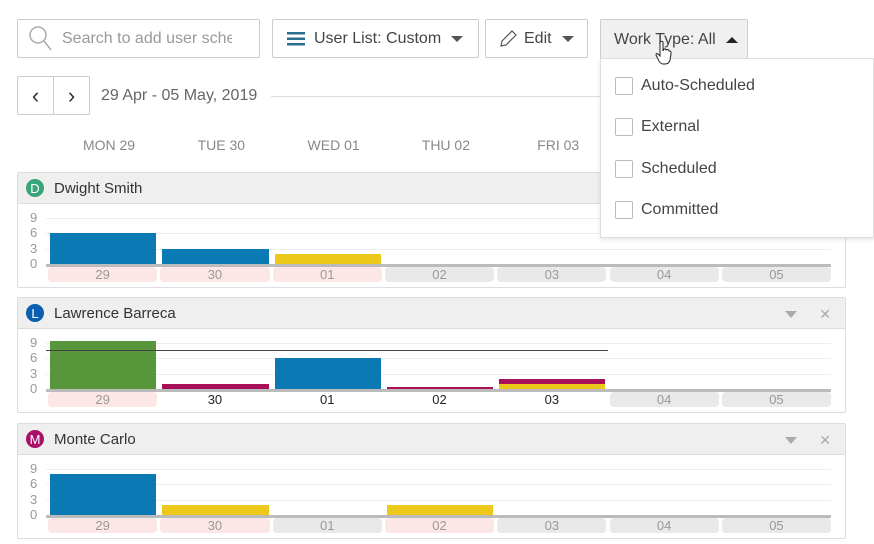  I want to click on user-list-label: User List: Custom, so click(378, 38).